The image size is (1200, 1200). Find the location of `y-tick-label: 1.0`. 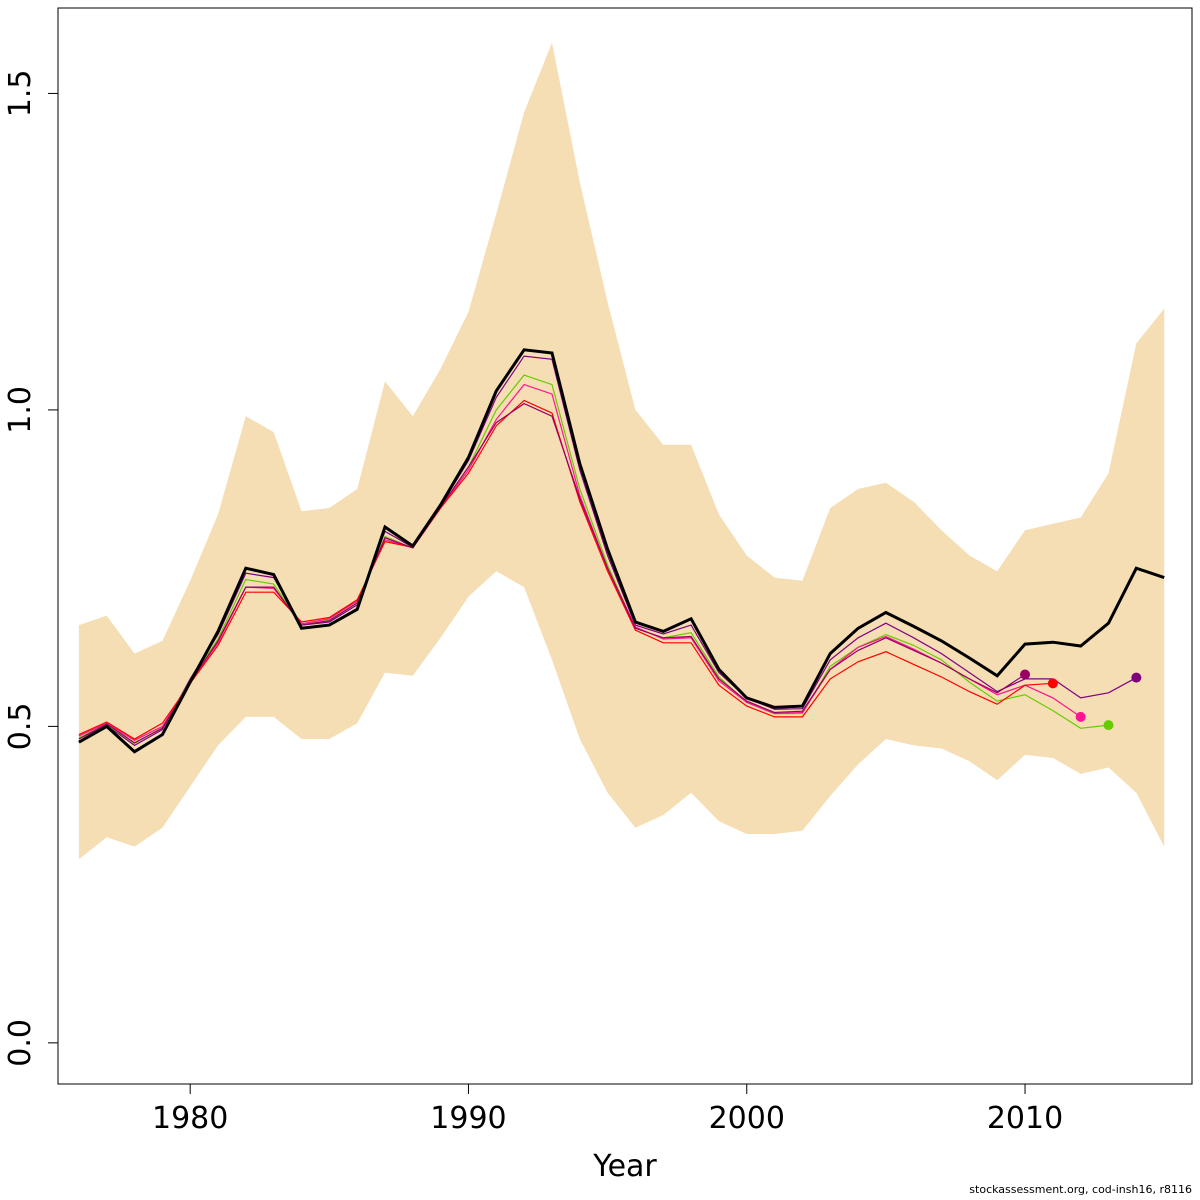

y-tick-label: 1.0 is located at coordinates (20, 410).